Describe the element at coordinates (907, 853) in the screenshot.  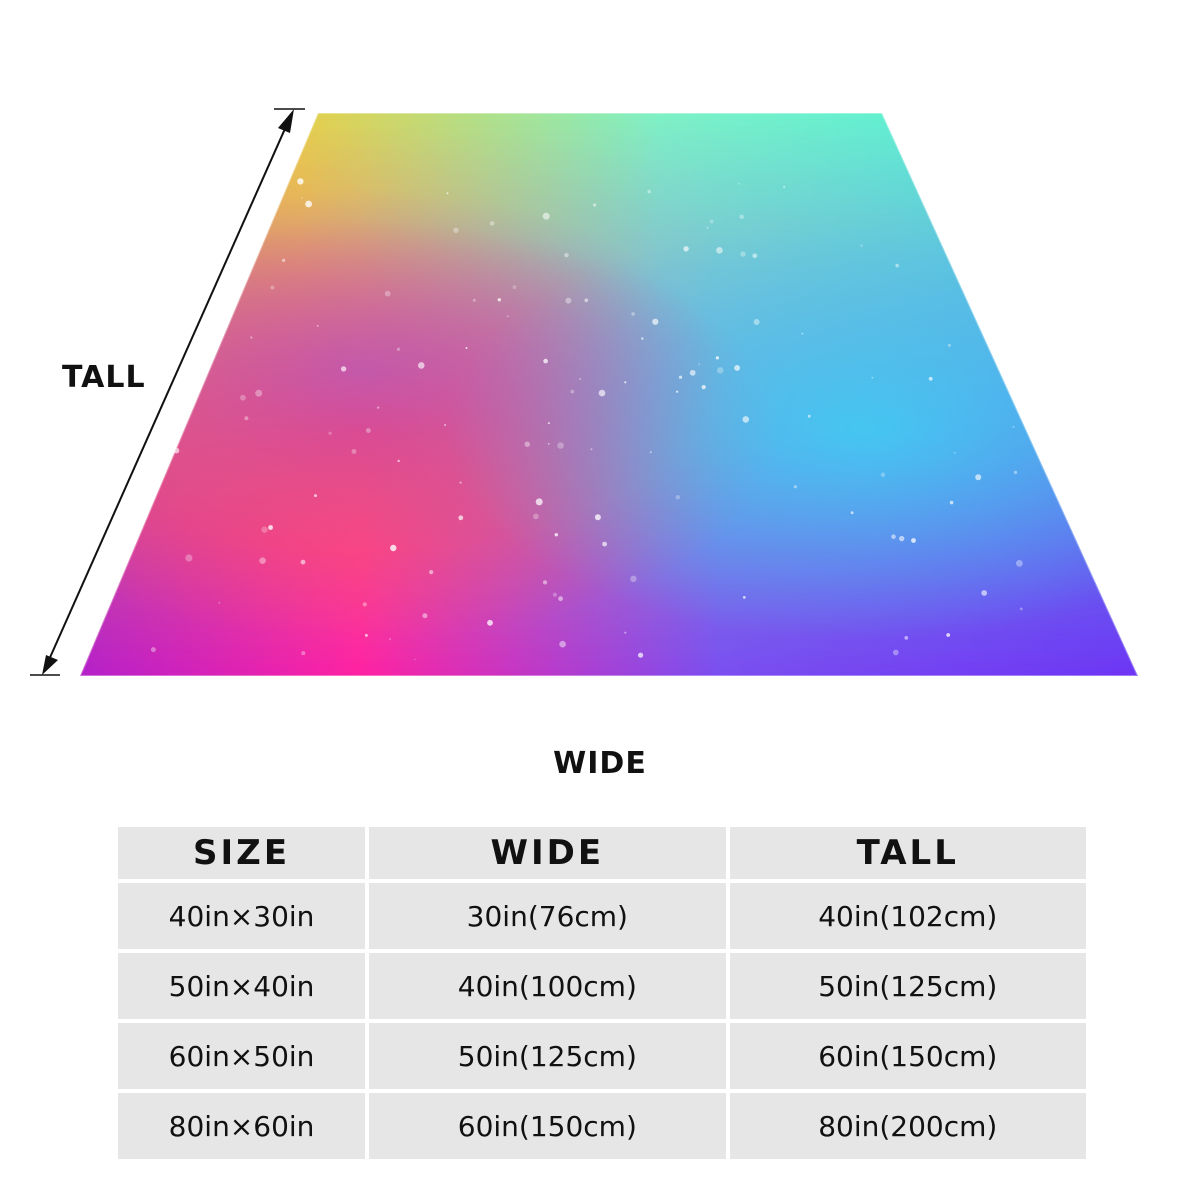
I see `header-tall: TALL` at that location.